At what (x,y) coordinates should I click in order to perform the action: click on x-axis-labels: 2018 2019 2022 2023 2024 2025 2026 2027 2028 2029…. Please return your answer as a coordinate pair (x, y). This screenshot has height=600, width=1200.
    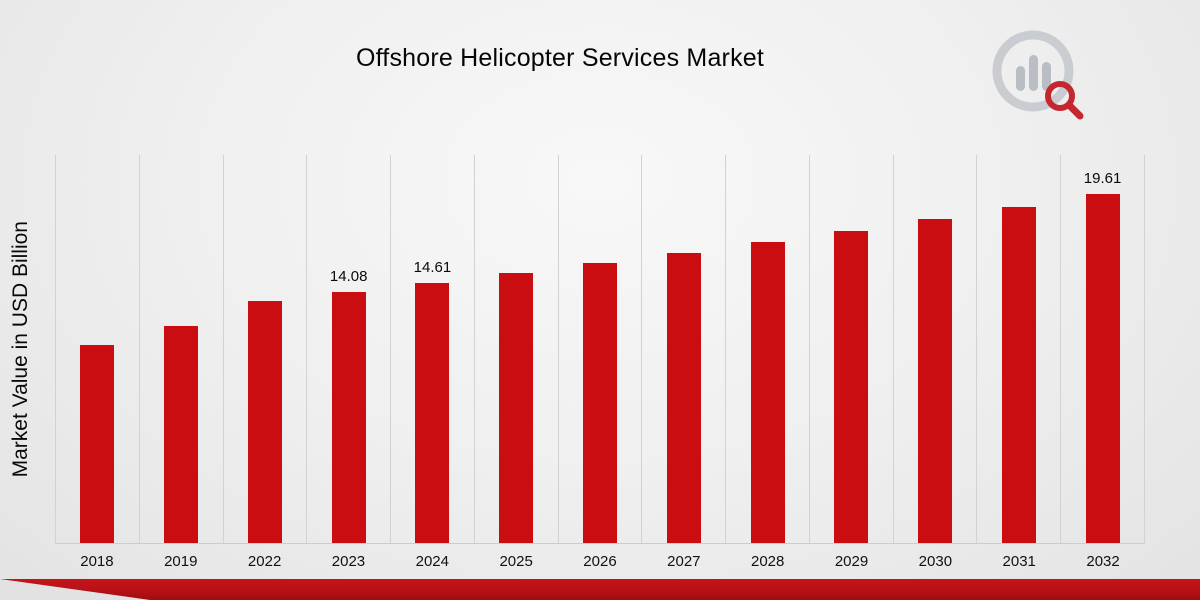
    Looking at the image, I should click on (600, 559).